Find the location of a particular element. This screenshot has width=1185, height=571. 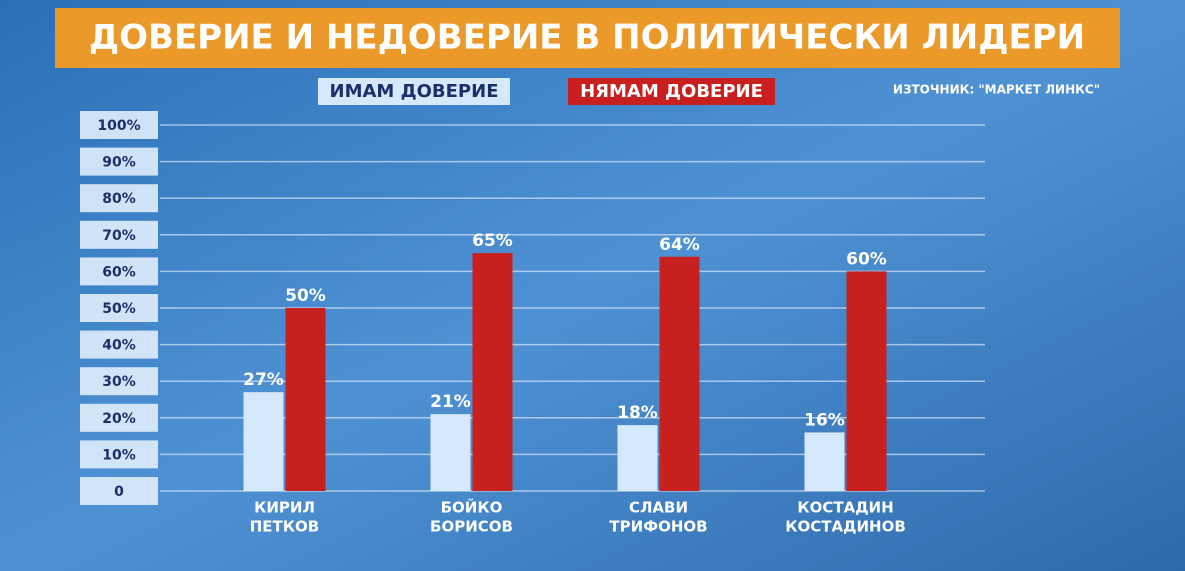

legend-label: ИМАМ ДОВЕРИЕ is located at coordinates (414, 91).